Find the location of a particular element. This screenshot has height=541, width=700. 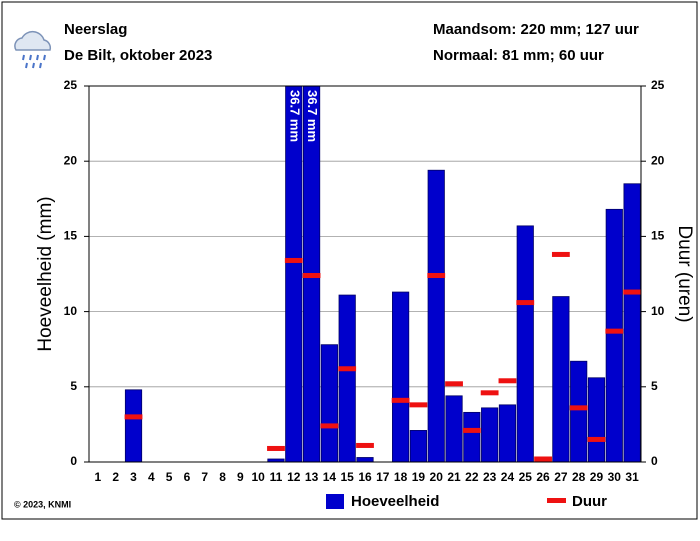

x-tick-label: 9 is located at coordinates (240, 477).